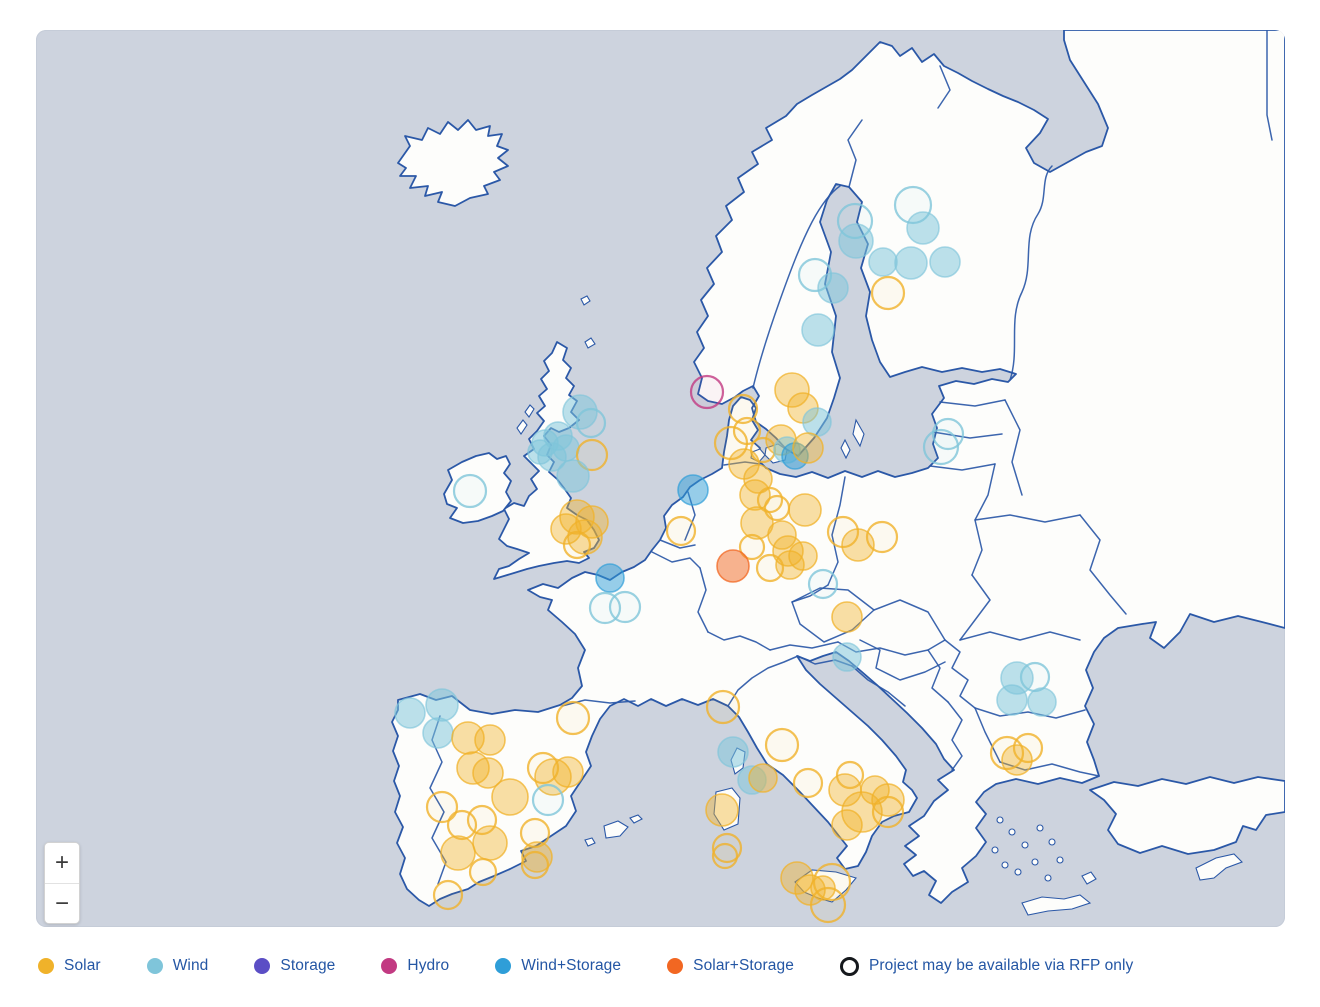  I want to click on legend-item-wind: Wind, so click(177, 966).